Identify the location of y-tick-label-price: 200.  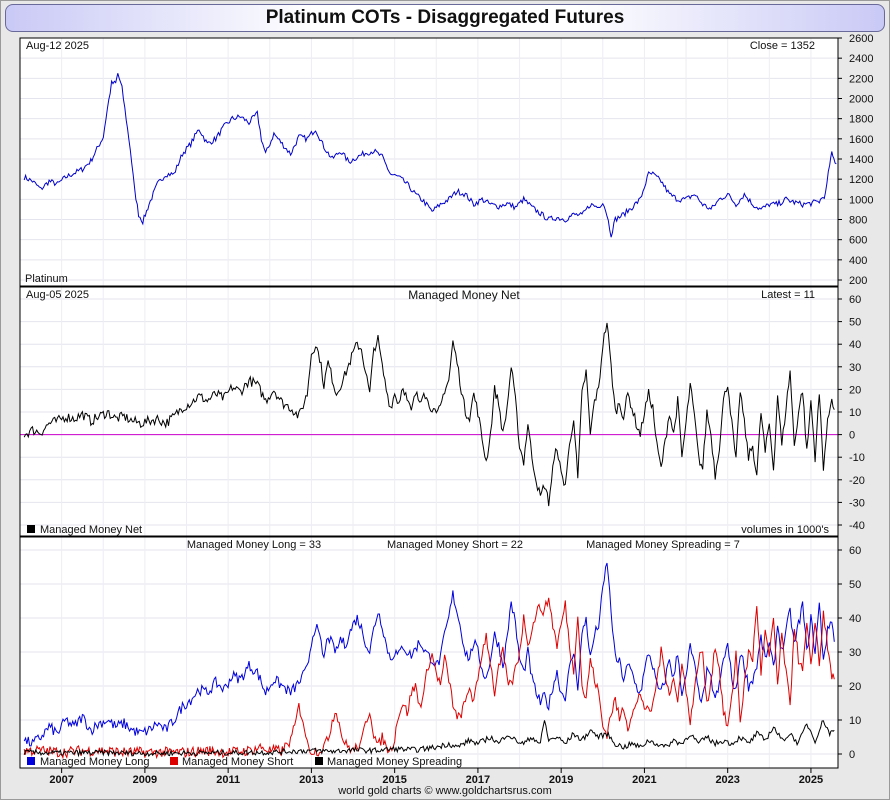
(858, 281).